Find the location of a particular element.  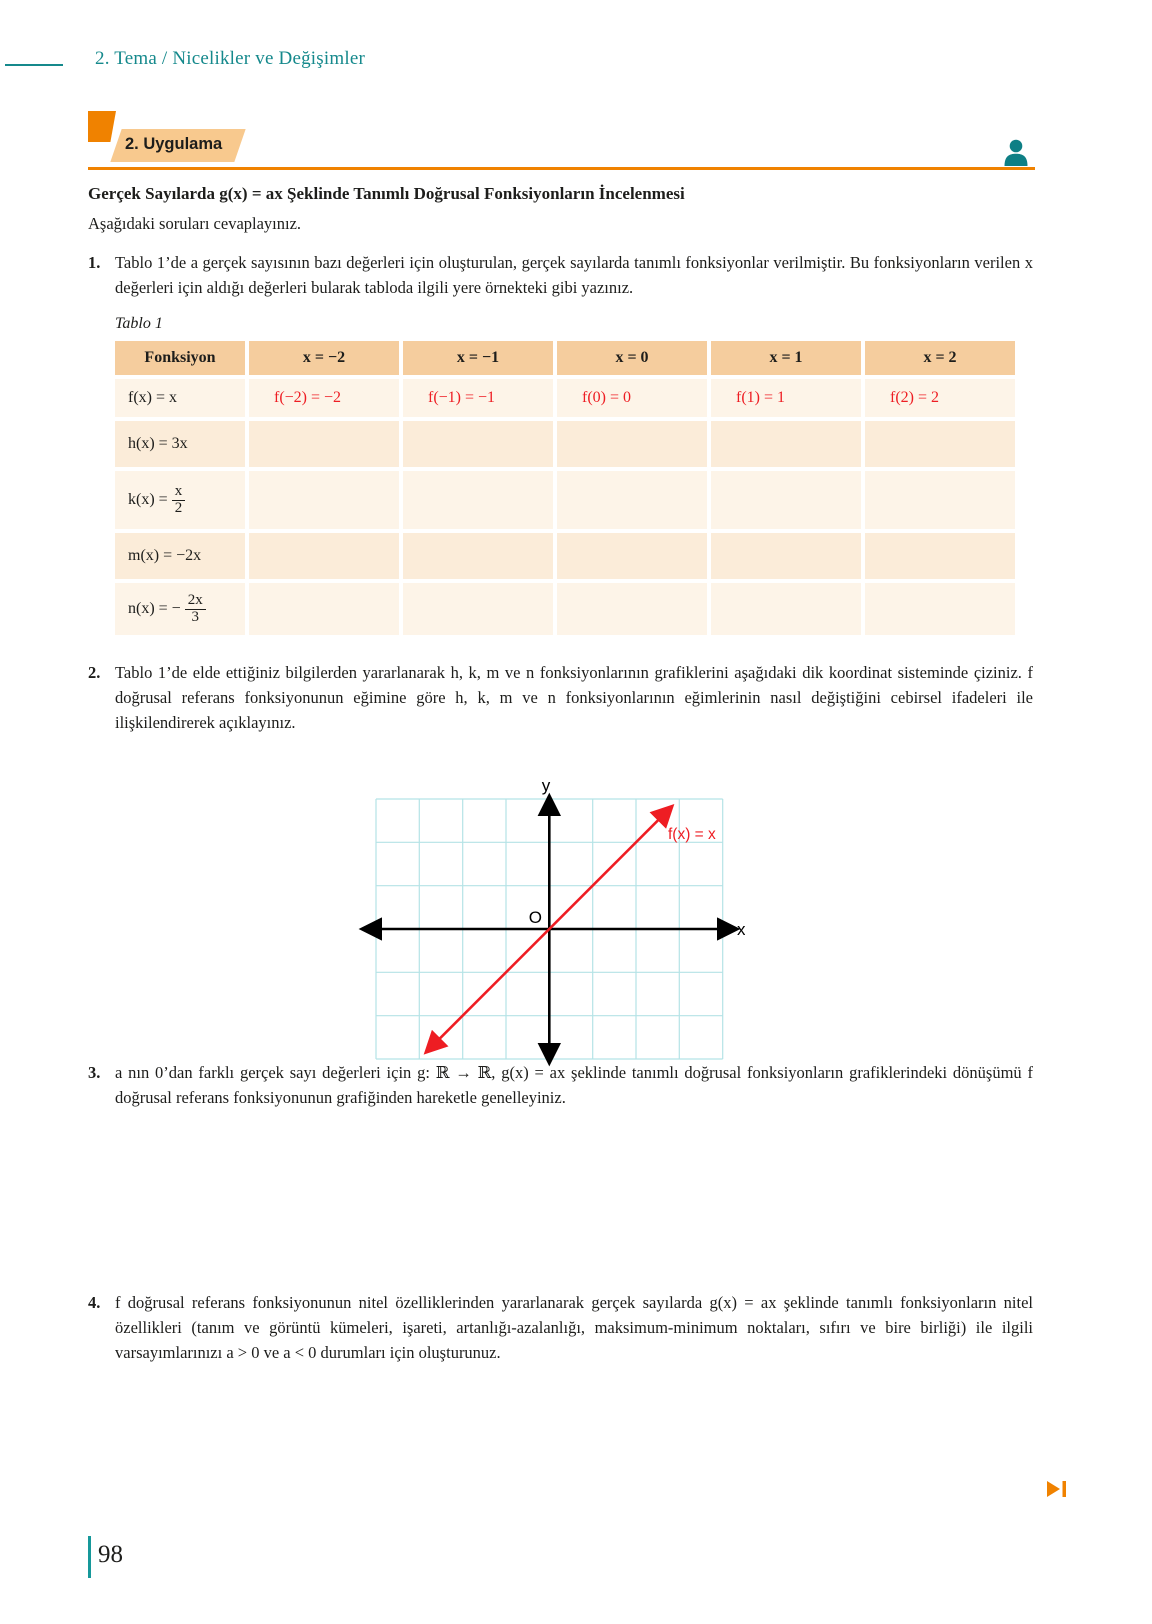

breadcrumb: 2. Tema / Nicelikler ve Değişimler is located at coordinates (230, 58).